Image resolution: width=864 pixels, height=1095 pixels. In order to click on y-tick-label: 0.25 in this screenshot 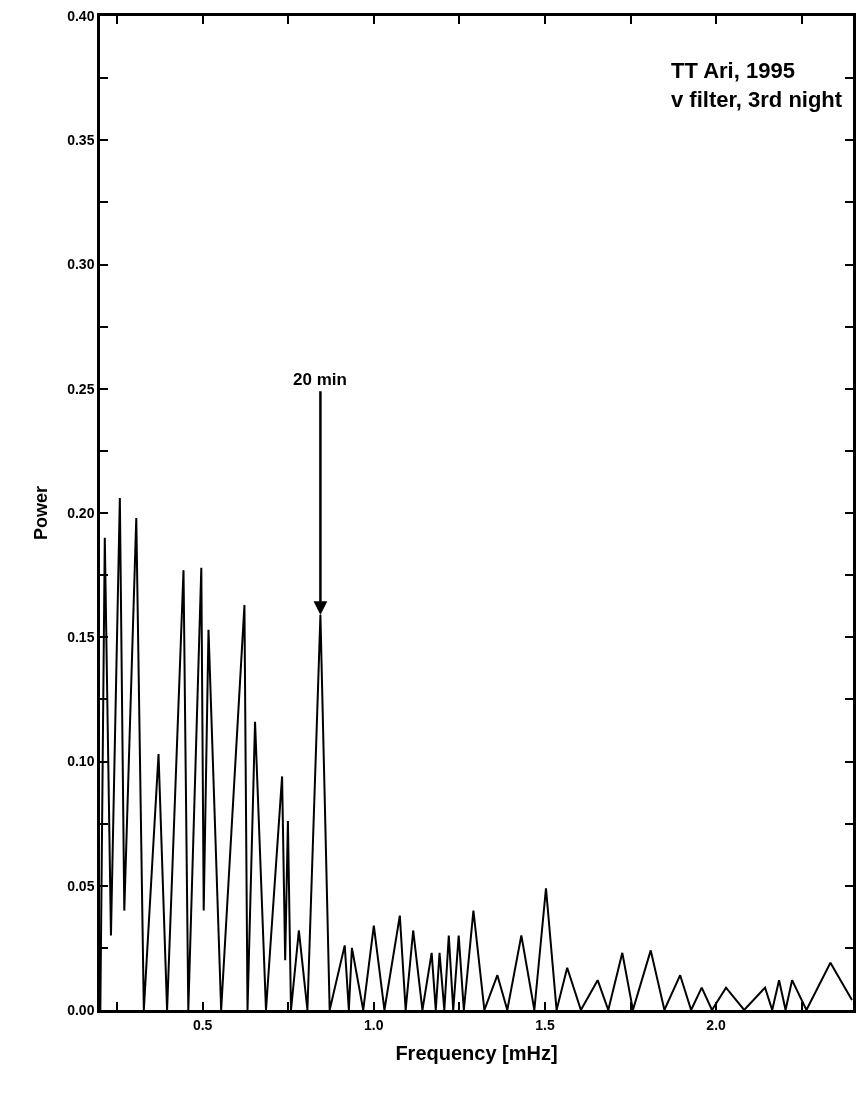, I will do `click(81, 388)`.